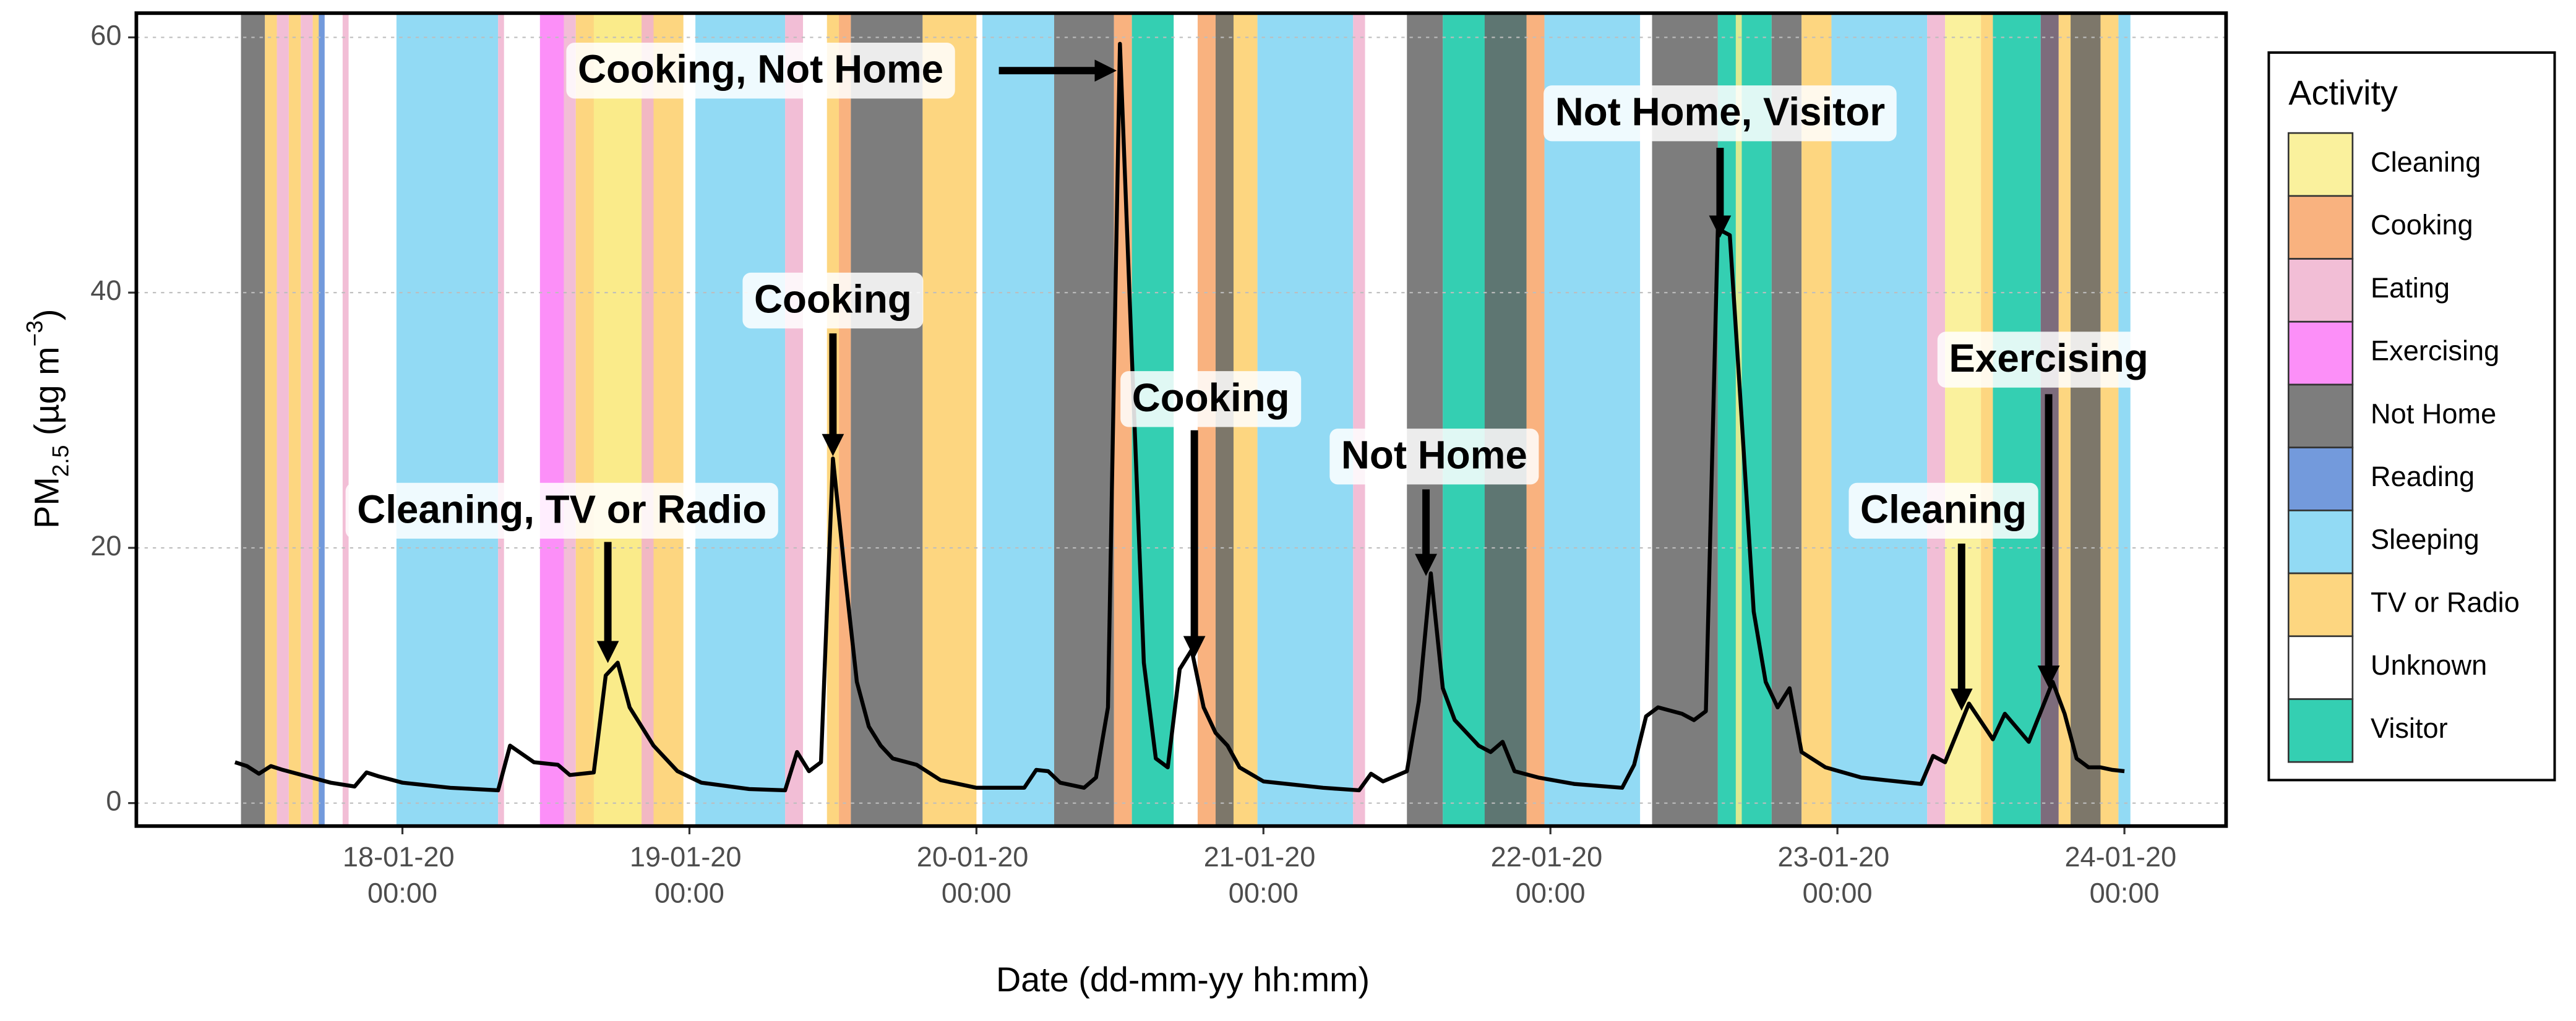 This screenshot has height=1021, width=2576. I want to click on annotation-label: Cooking, Not Home, so click(760, 69).